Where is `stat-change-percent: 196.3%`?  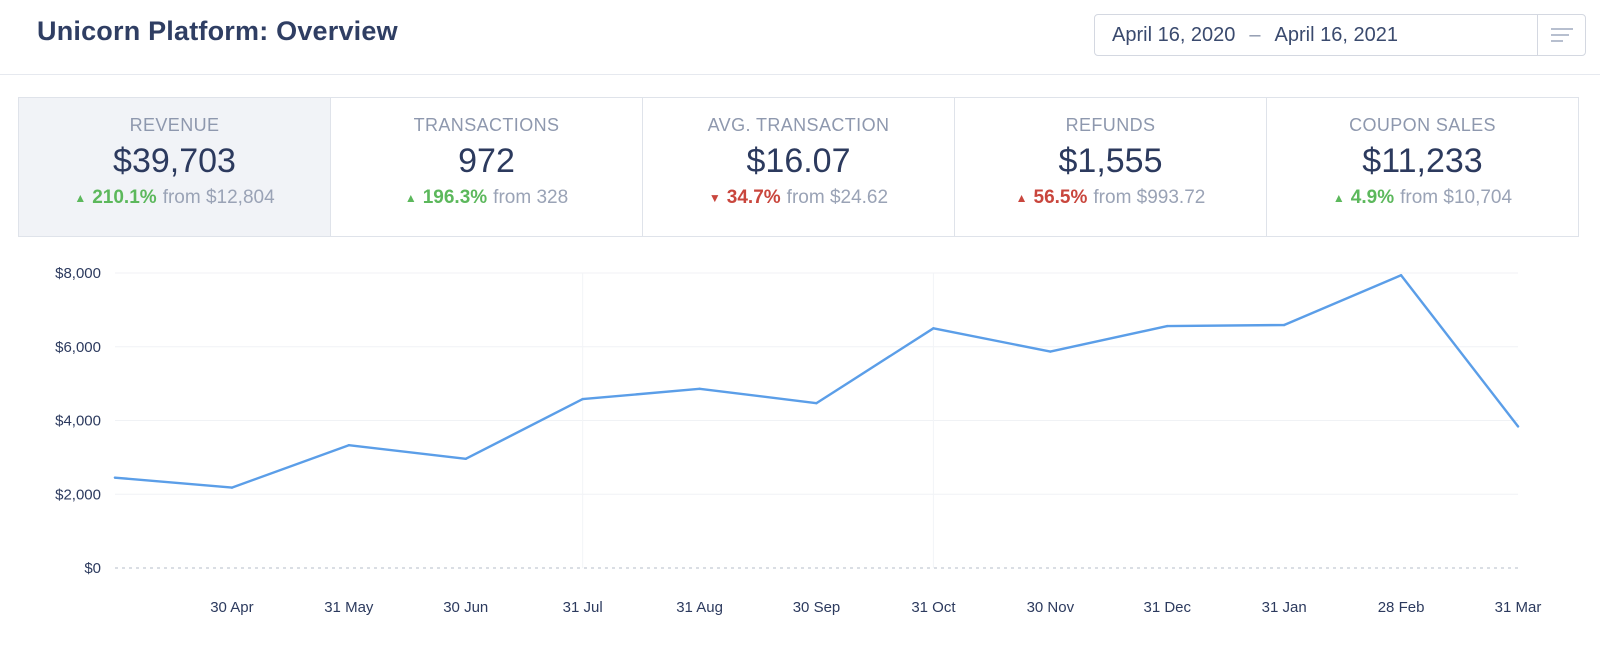
stat-change-percent: 196.3% is located at coordinates (455, 197).